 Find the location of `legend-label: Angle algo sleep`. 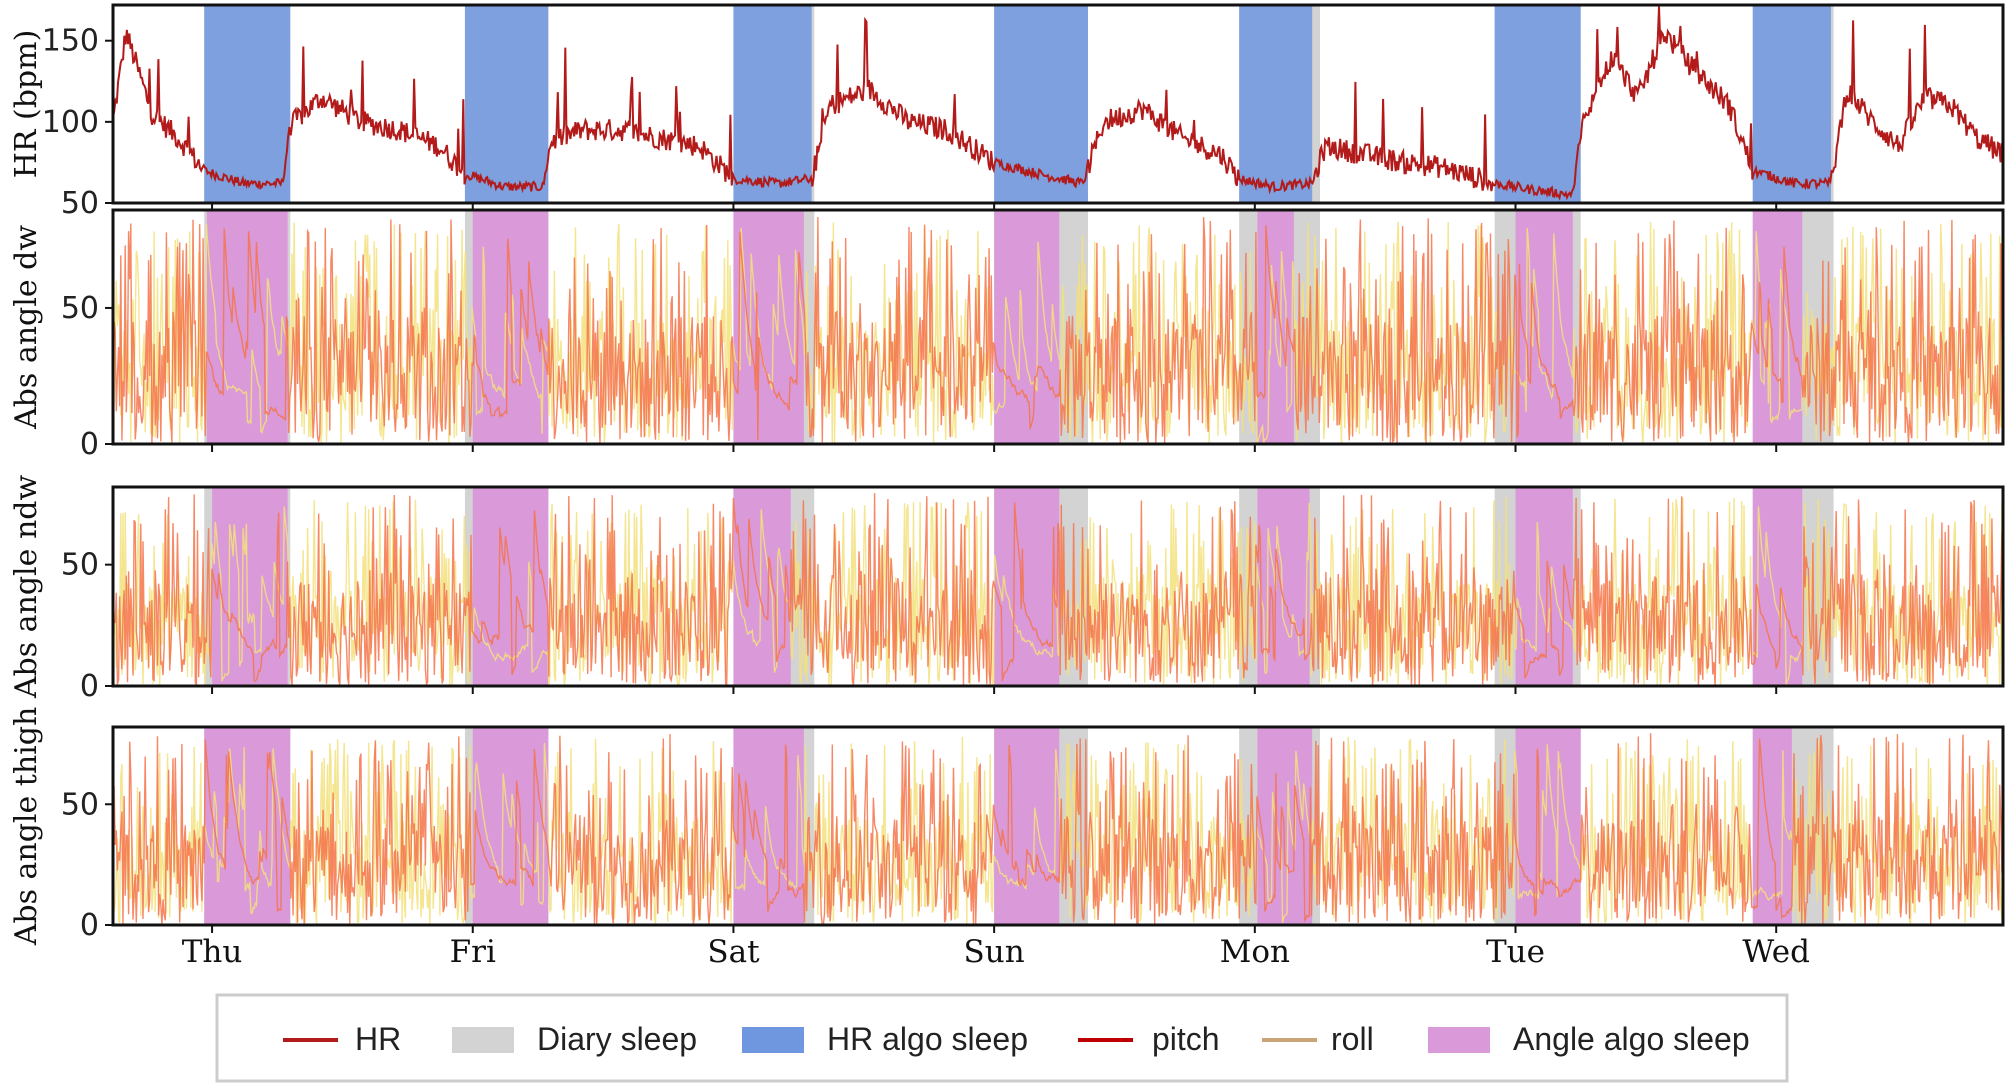

legend-label: Angle algo sleep is located at coordinates (1631, 1039).